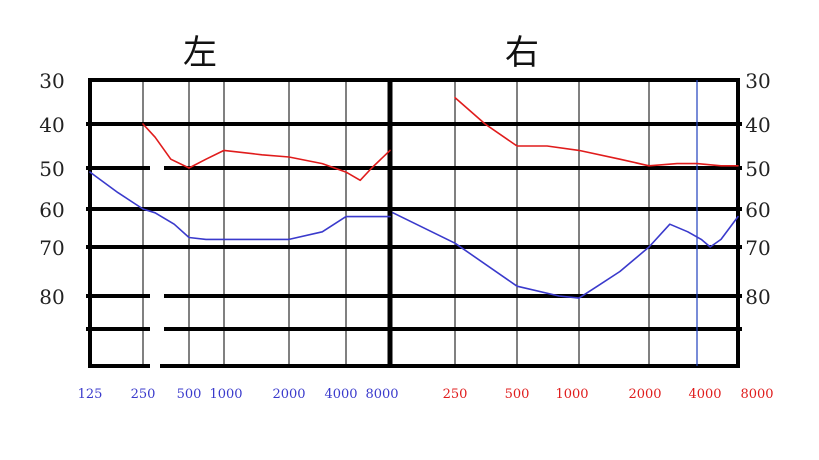  What do you see at coordinates (200, 53) in the screenshot?
I see `panel-title-0: 左` at bounding box center [200, 53].